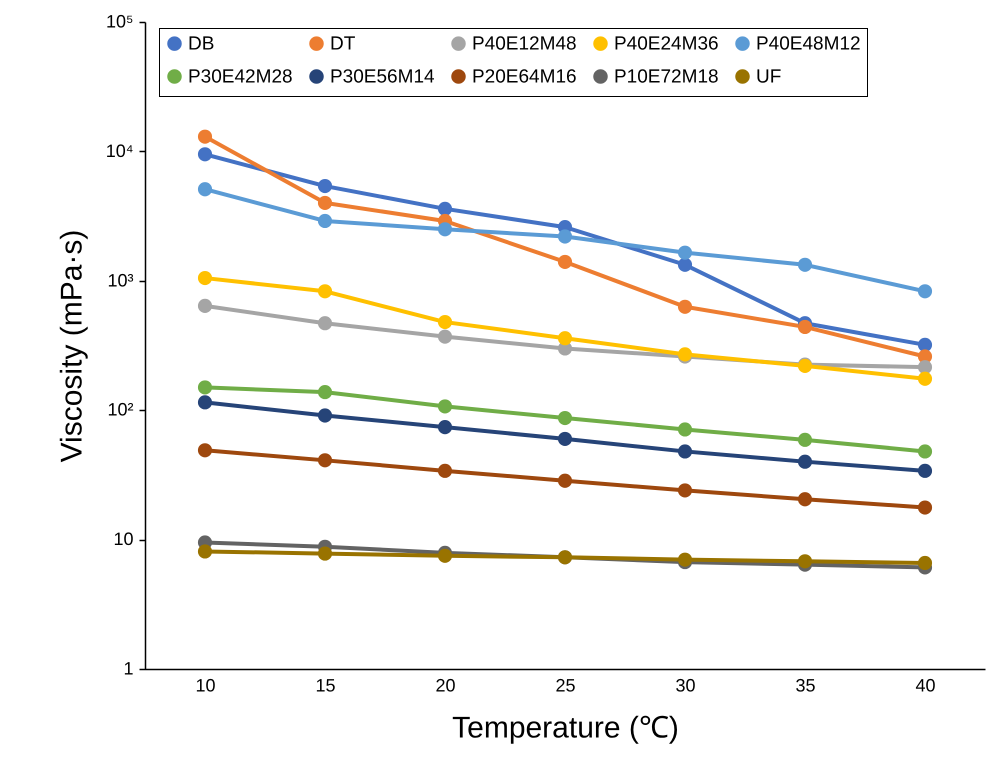  Describe the element at coordinates (769, 77) in the screenshot. I see `legend-label: UF` at that location.